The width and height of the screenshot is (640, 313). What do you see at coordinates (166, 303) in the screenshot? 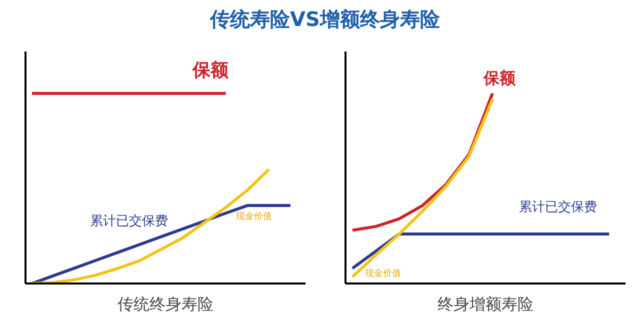
I see `x-axis-title: 传统终身寿险` at bounding box center [166, 303].